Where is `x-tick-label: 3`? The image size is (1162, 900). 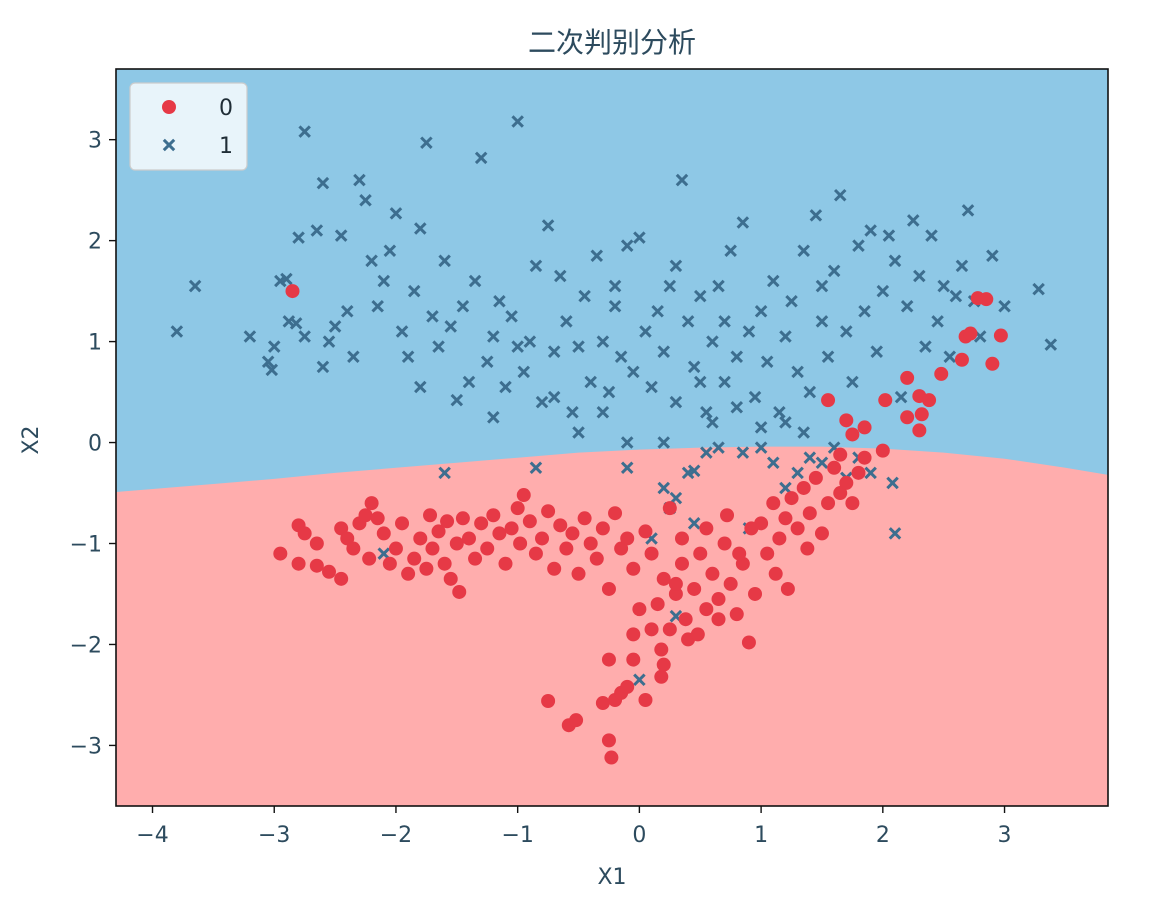
x-tick-label: 3 is located at coordinates (1005, 835).